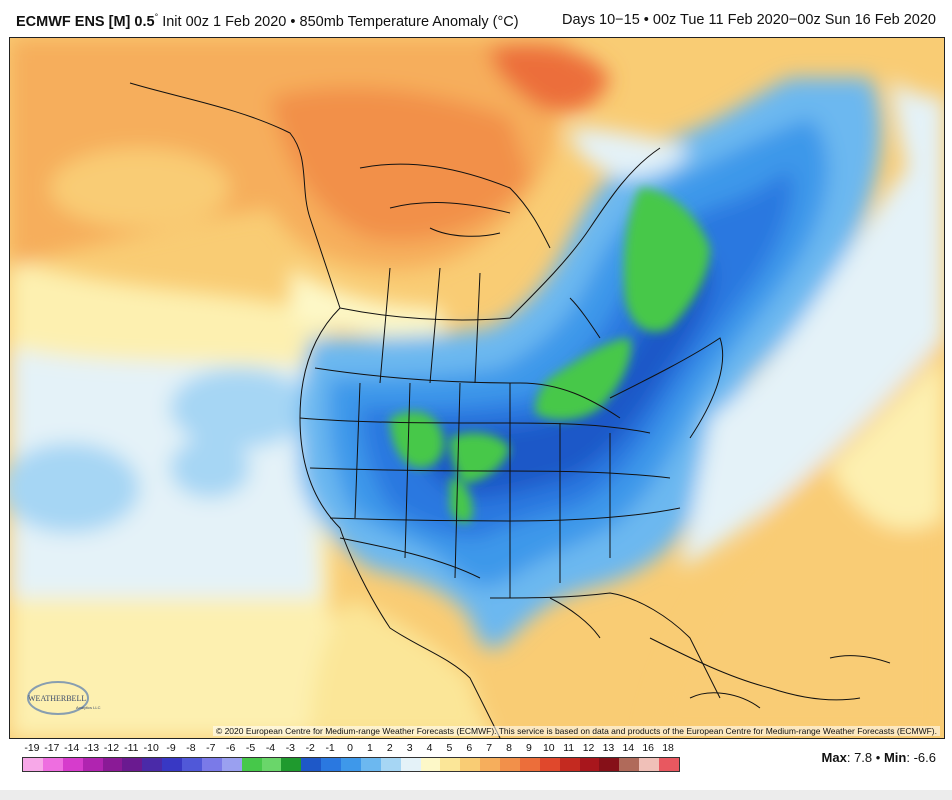 The height and width of the screenshot is (800, 952). I want to click on colorbar-label: 16, so click(648, 748).